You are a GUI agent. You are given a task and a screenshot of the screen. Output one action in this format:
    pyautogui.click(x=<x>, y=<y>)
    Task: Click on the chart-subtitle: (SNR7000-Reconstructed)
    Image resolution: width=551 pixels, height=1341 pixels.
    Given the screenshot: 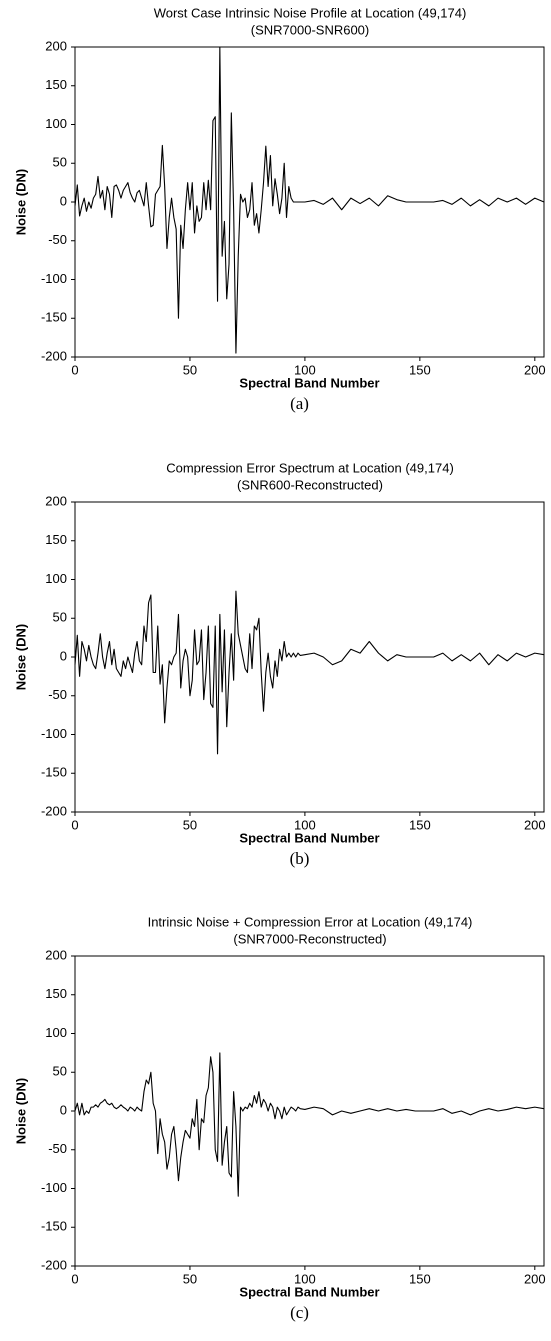 What is the action you would take?
    pyautogui.click(x=309, y=938)
    